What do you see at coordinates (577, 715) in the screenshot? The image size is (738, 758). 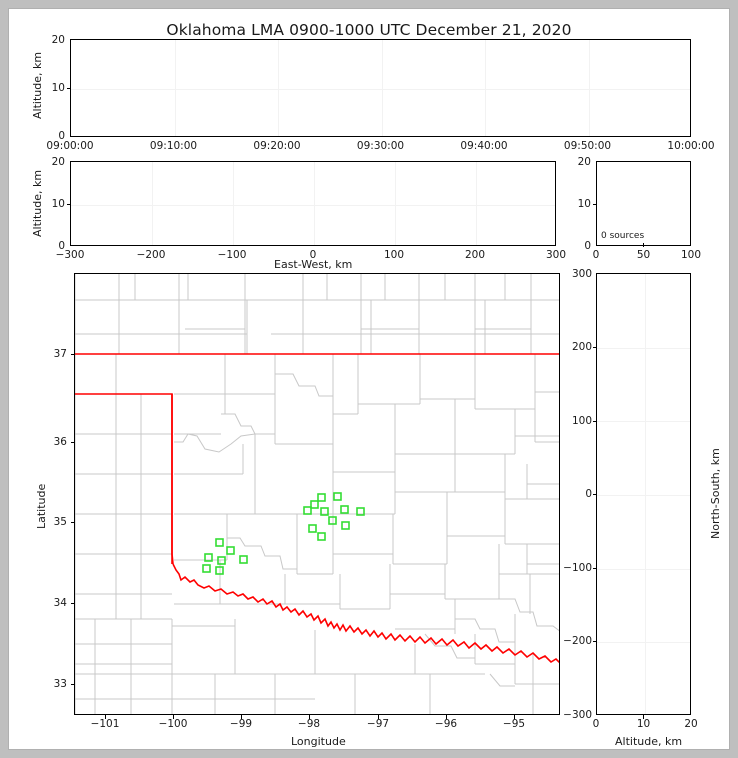 I see `tick-ns-m300: −300` at bounding box center [577, 715].